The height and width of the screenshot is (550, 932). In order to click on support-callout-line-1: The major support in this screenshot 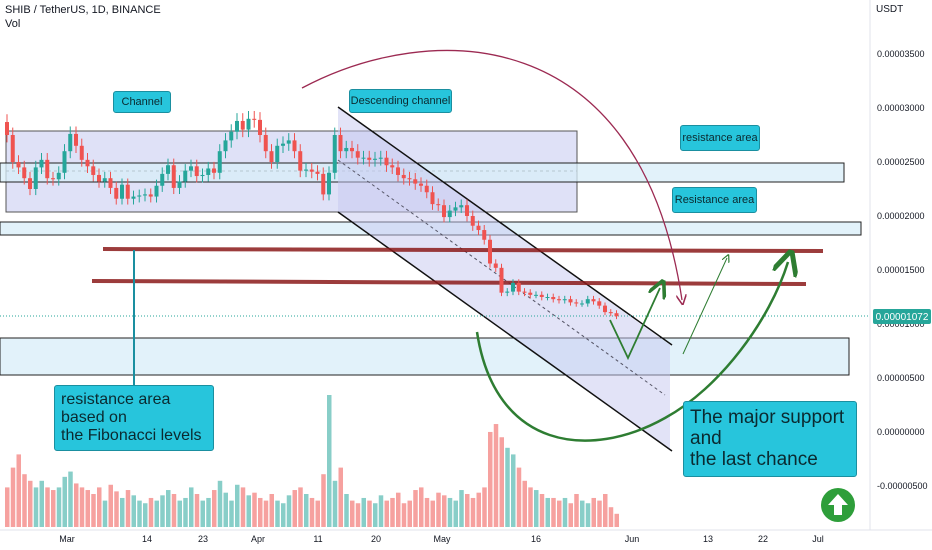, I will do `click(767, 417)`.